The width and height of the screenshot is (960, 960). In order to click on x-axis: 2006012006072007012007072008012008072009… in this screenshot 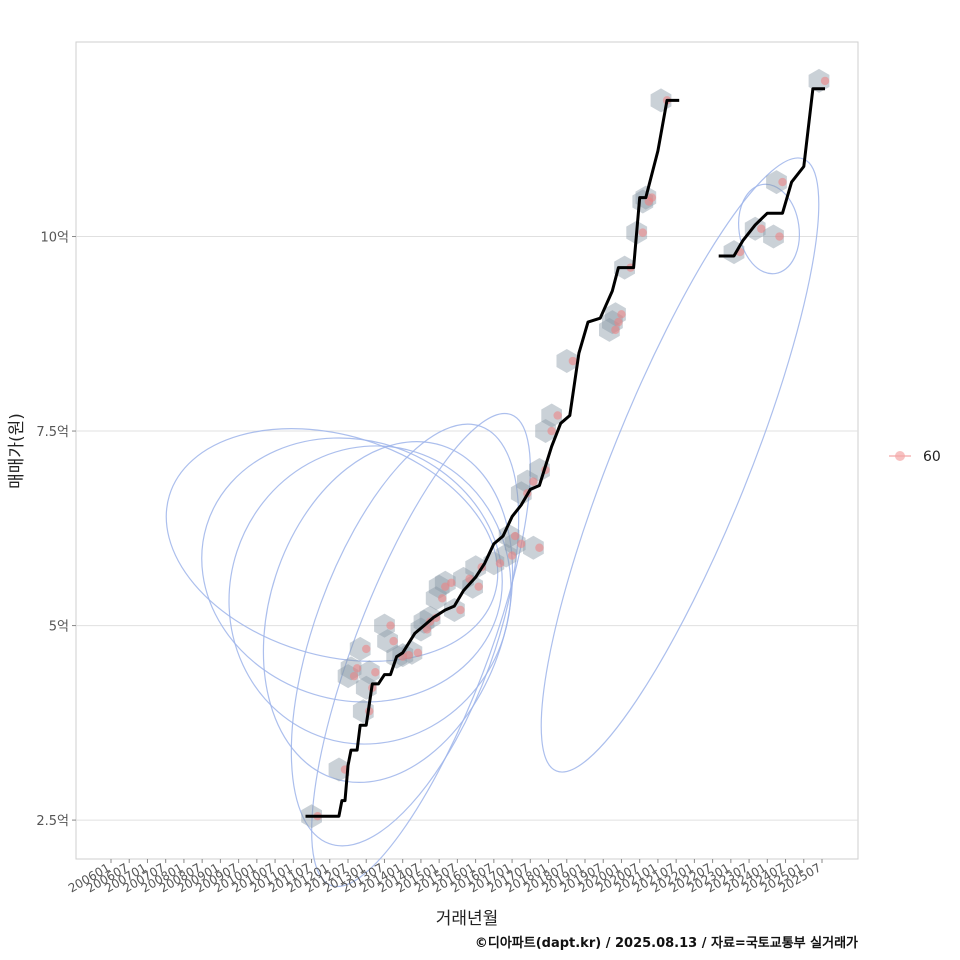, I will do `click(445, 877)`.